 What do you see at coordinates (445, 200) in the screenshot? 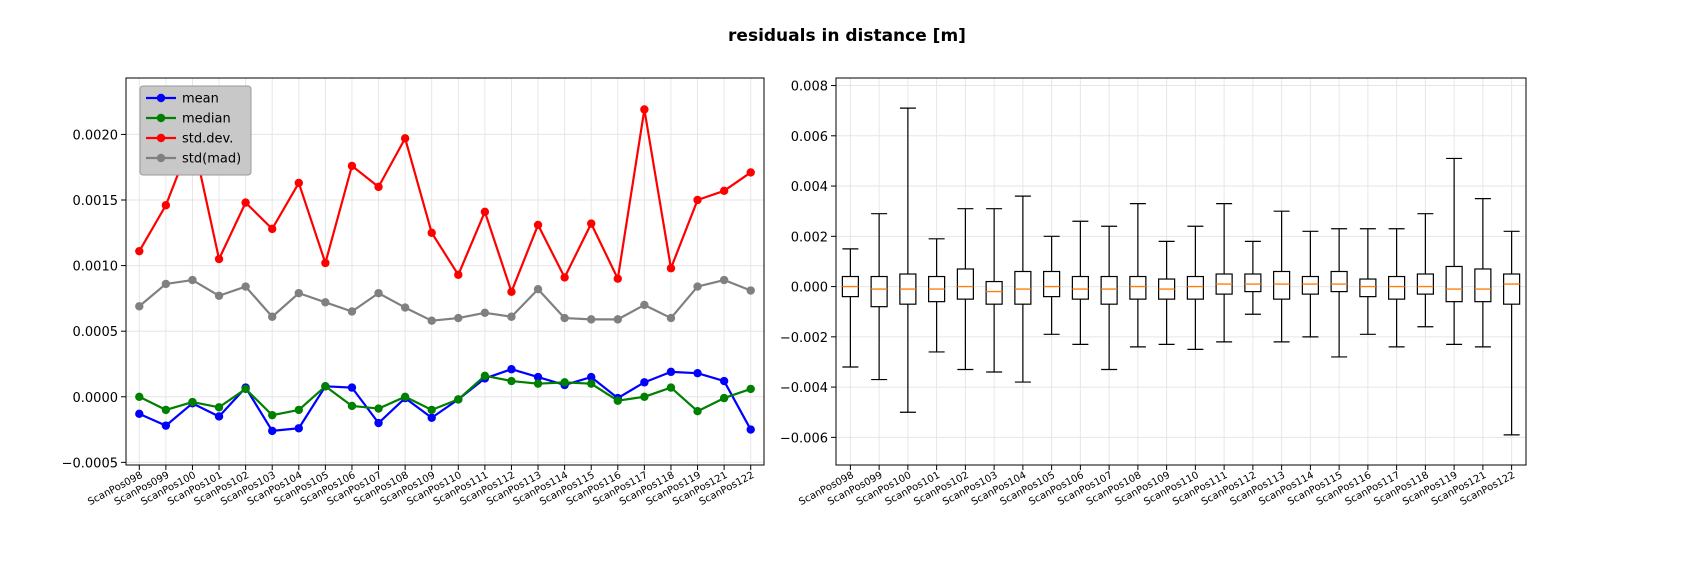
I see `series-line-stddev` at bounding box center [445, 200].